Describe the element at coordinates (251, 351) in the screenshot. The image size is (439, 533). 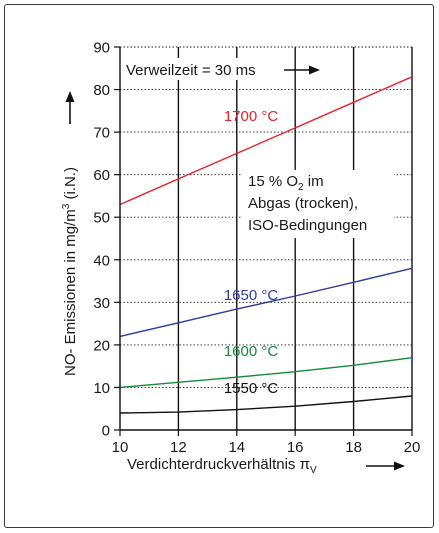
I see `series-label-2: 1600 °C` at that location.